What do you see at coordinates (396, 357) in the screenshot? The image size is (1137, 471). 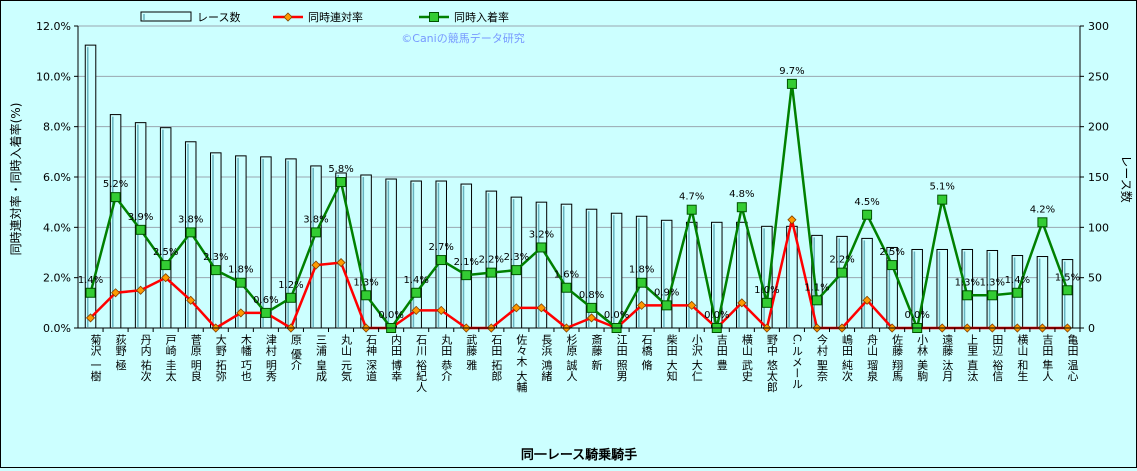 I see `x-tick-label: 内田 博幸` at bounding box center [396, 357].